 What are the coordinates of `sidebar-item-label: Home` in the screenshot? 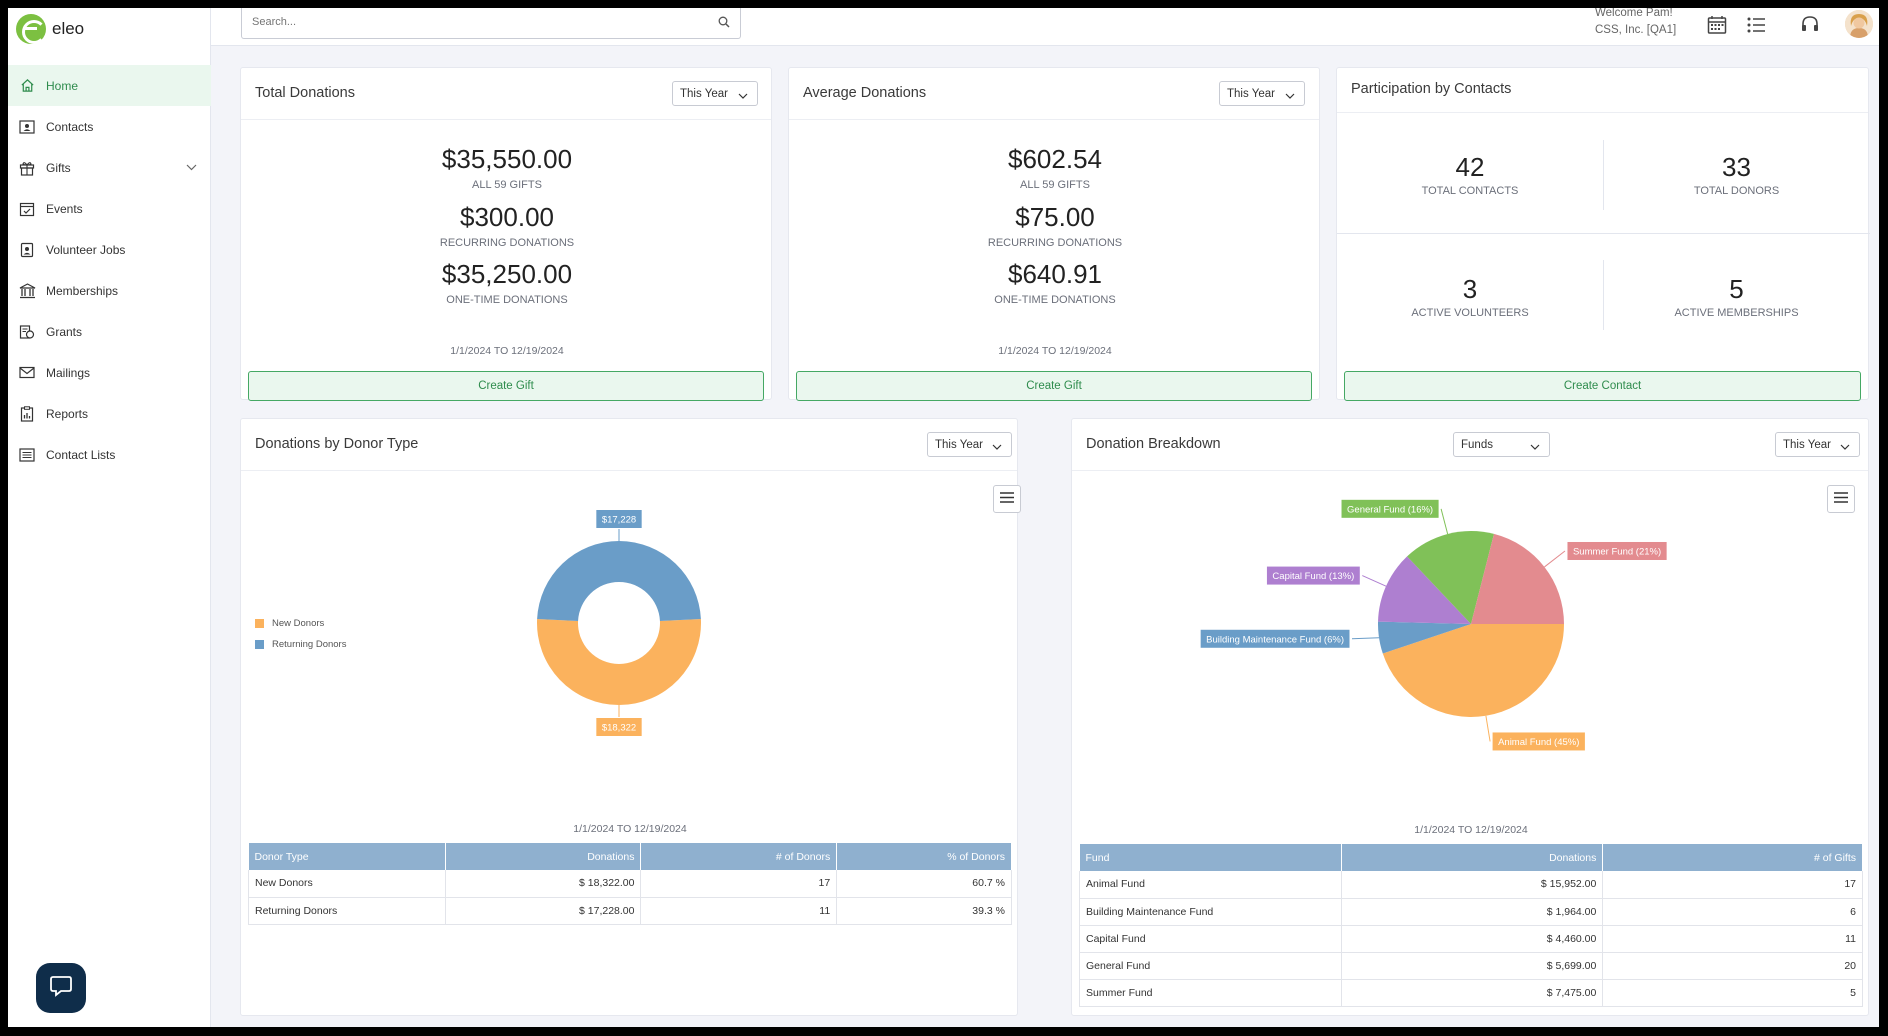 It's located at (62, 85).